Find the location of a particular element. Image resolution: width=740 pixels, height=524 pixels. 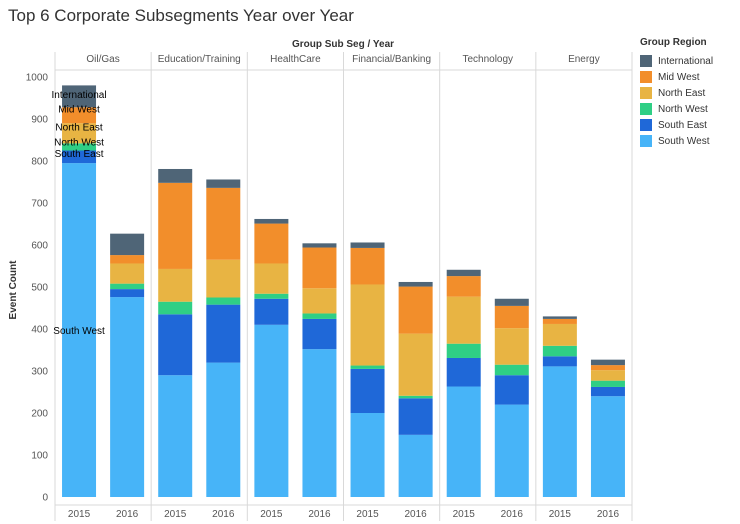

y-tick-label: 900 is located at coordinates (39, 120).